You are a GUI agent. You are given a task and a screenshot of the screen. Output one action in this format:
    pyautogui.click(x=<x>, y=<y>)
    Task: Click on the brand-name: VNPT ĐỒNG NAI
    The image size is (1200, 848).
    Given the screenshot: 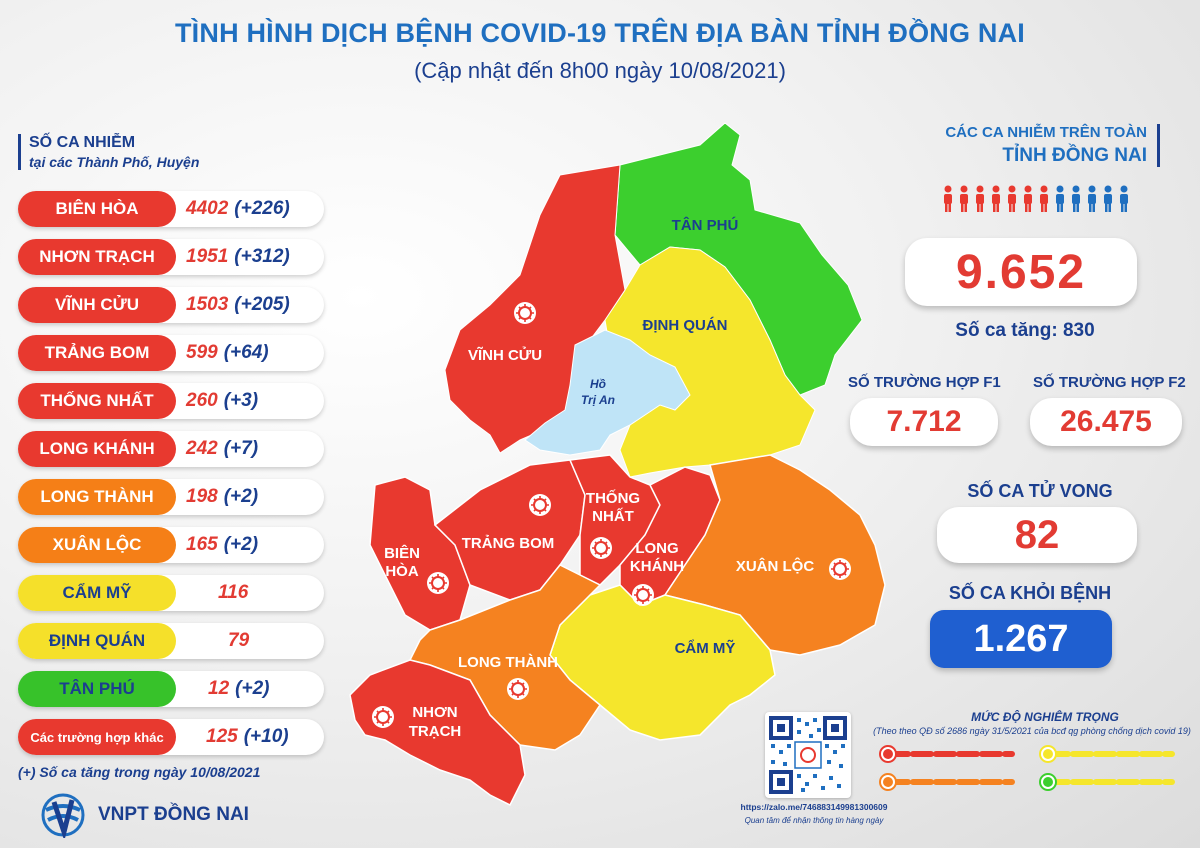 What is the action you would take?
    pyautogui.click(x=173, y=814)
    